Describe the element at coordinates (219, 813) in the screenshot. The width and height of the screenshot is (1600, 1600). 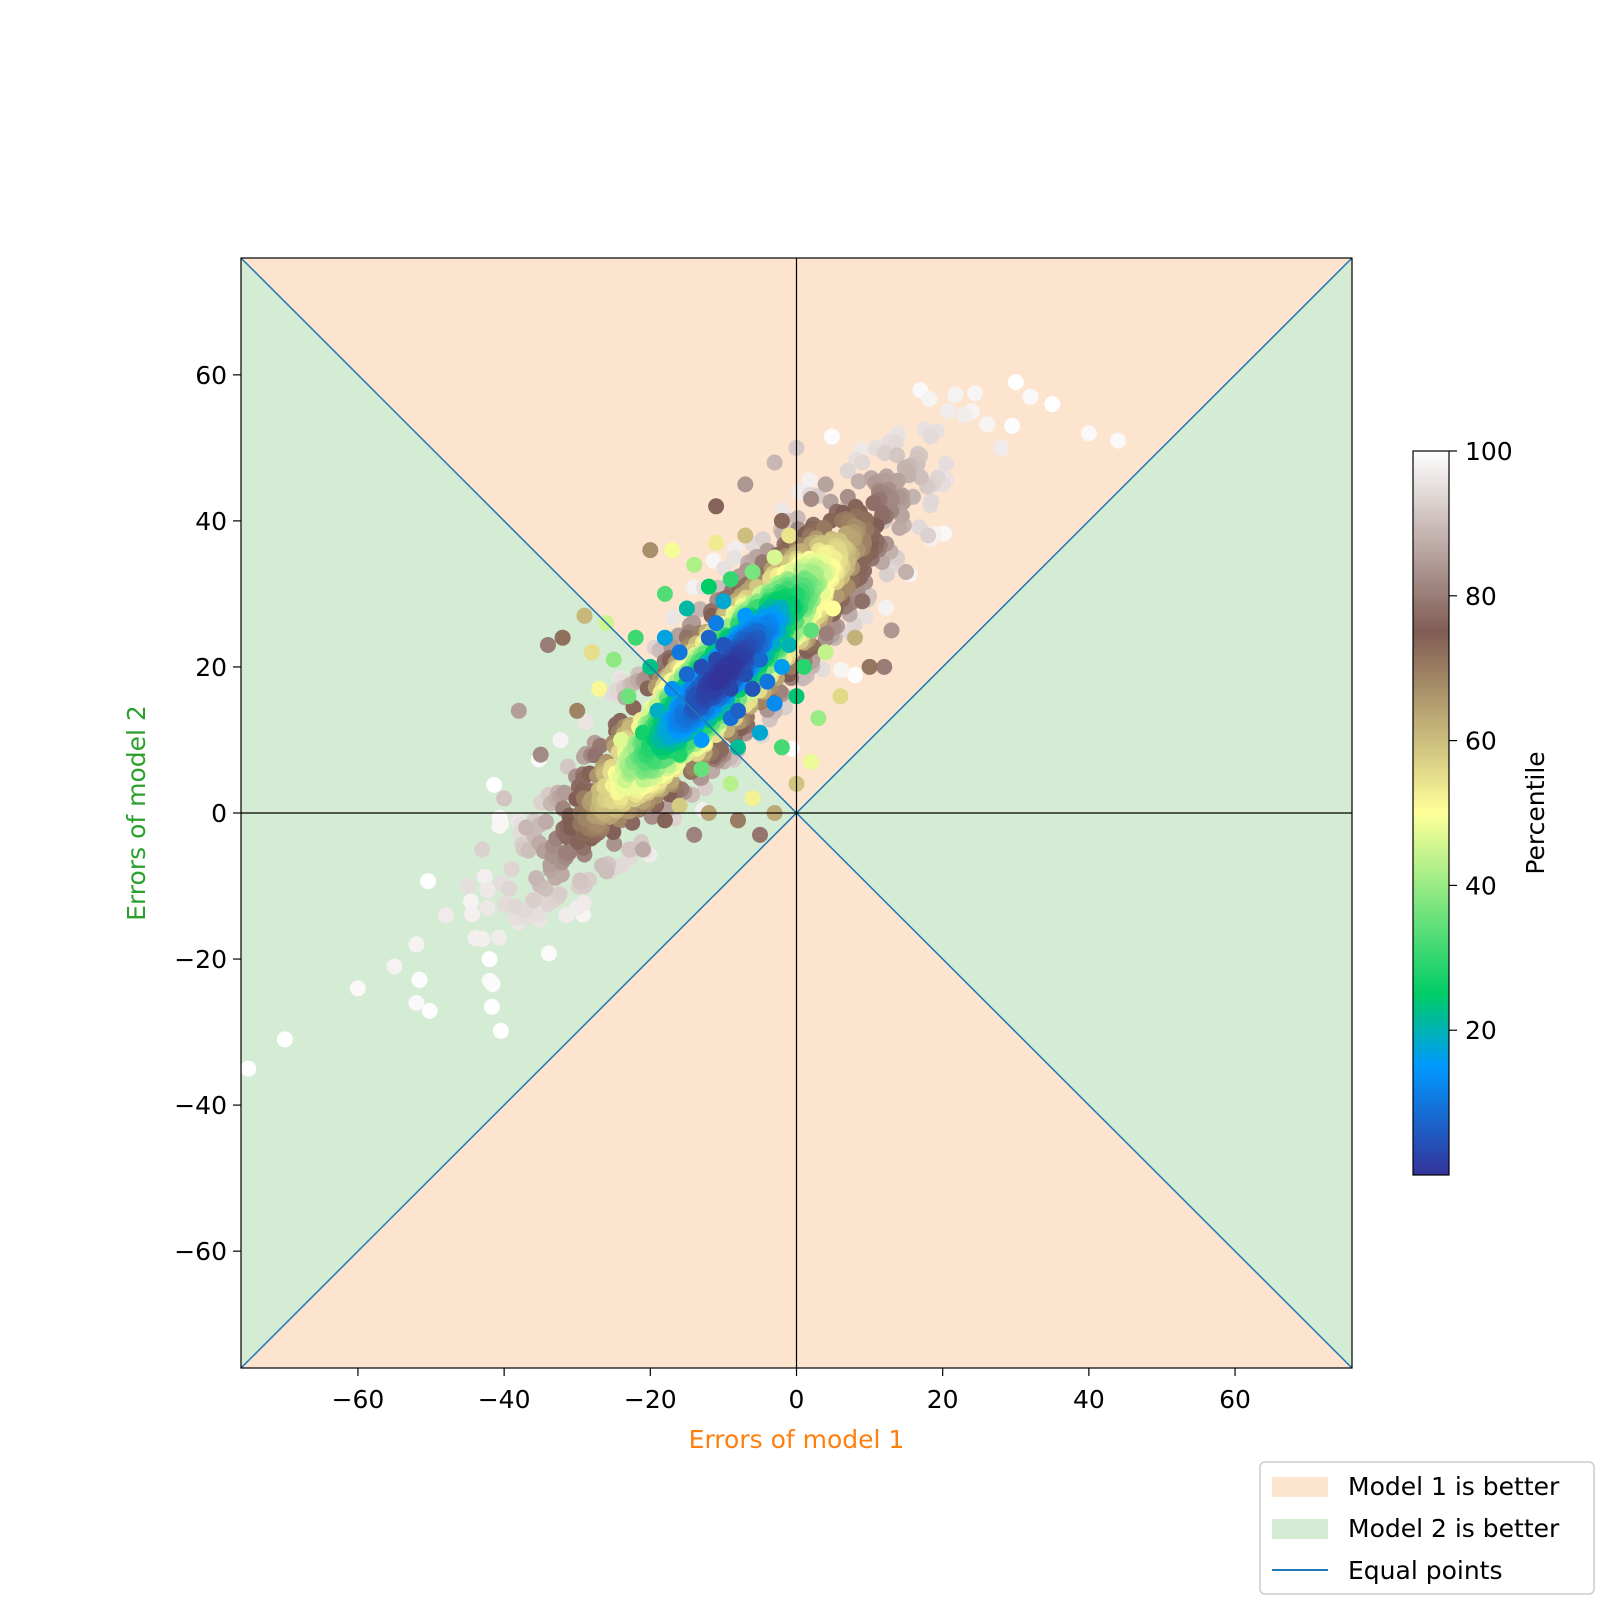
I see `y-tick-label: 0` at that location.